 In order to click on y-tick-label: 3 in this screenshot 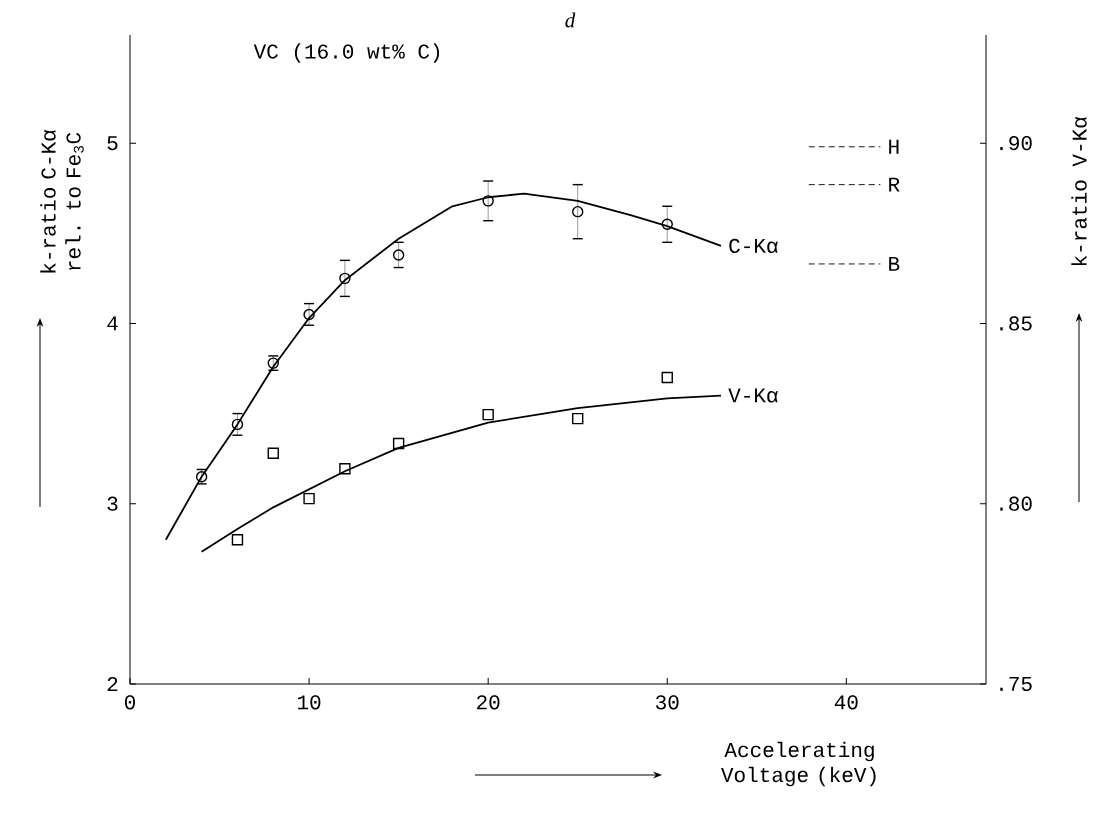, I will do `click(112, 503)`.